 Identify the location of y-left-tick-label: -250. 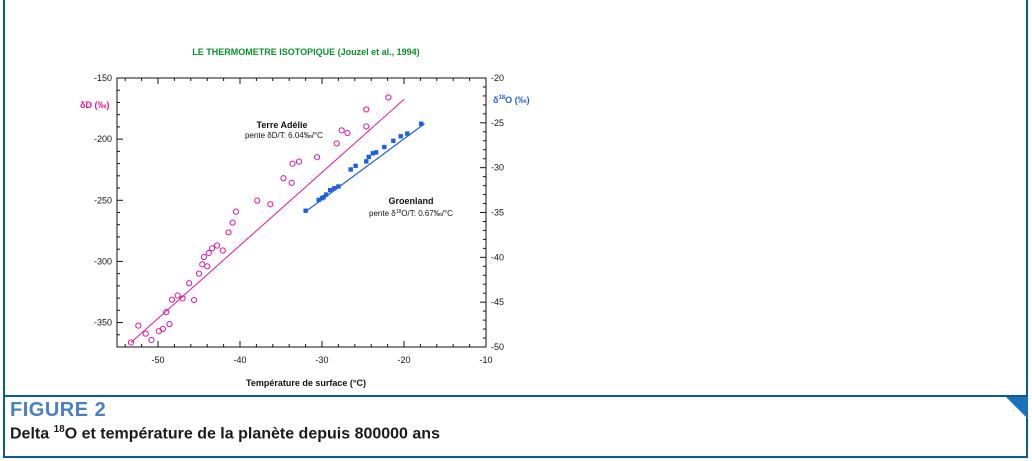
(103, 200).